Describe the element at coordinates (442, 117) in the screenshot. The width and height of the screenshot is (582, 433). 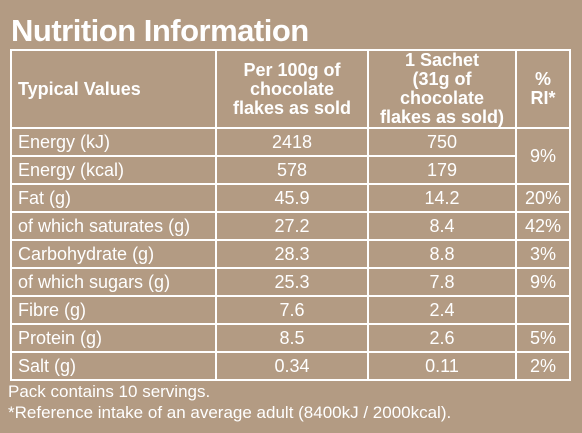
I see `header-per-sachet-line: flakes as sold)` at that location.